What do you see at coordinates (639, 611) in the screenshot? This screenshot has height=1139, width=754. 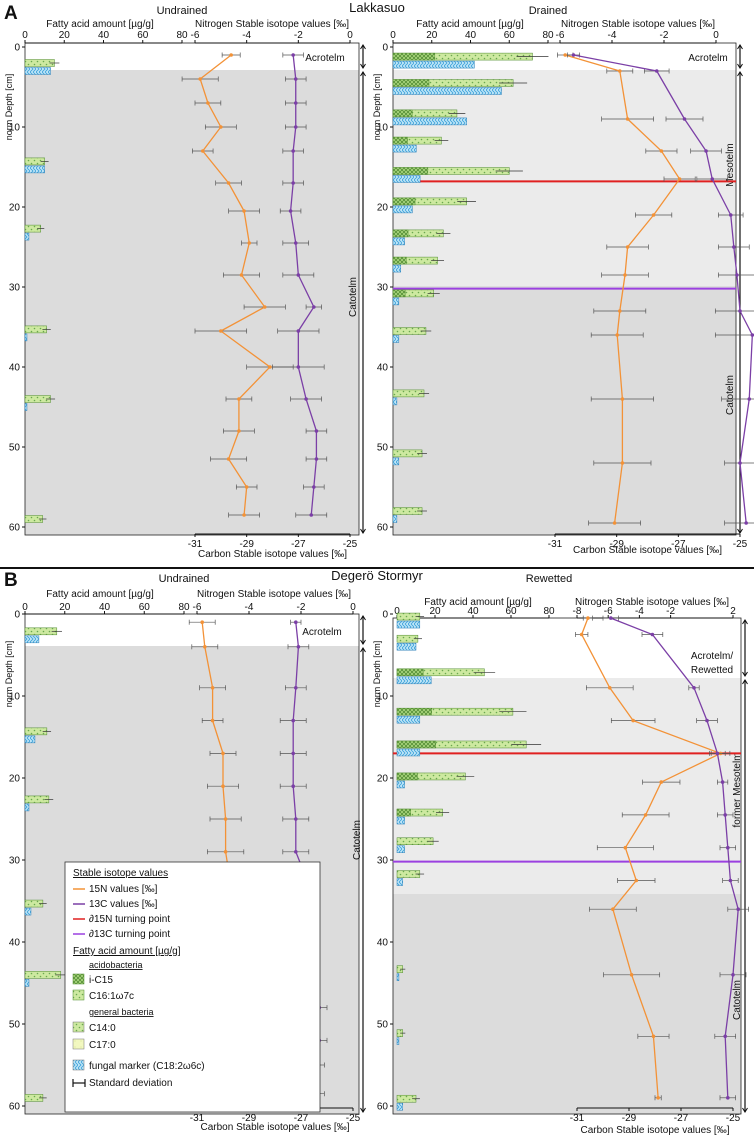 I see `nitrogen-tick-label: -4` at bounding box center [639, 611].